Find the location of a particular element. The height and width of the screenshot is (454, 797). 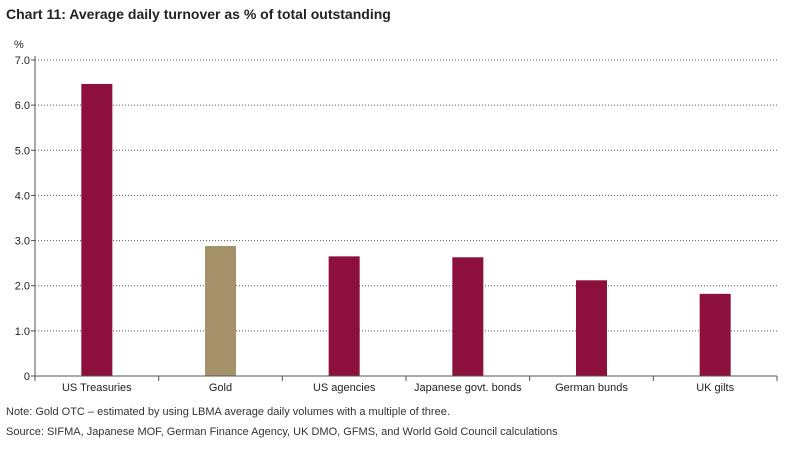

x-tick-label: Japanese govt. bonds is located at coordinates (468, 388).